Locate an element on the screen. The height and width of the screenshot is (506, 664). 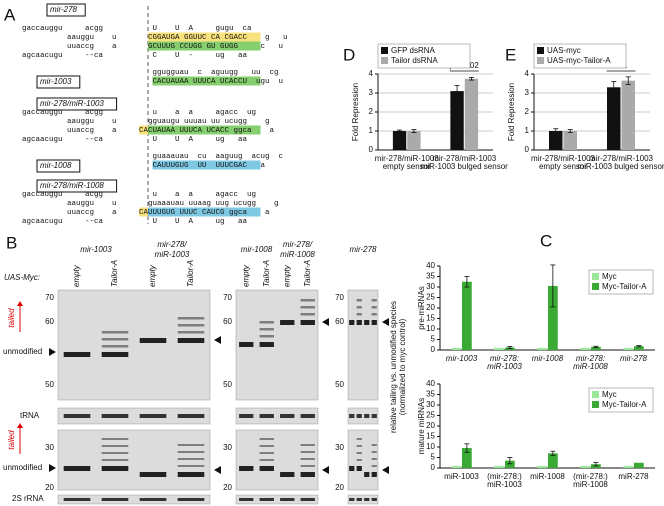
sequence-line: agcaacugu --ca C U - ug aa is located at coordinates (135, 56).